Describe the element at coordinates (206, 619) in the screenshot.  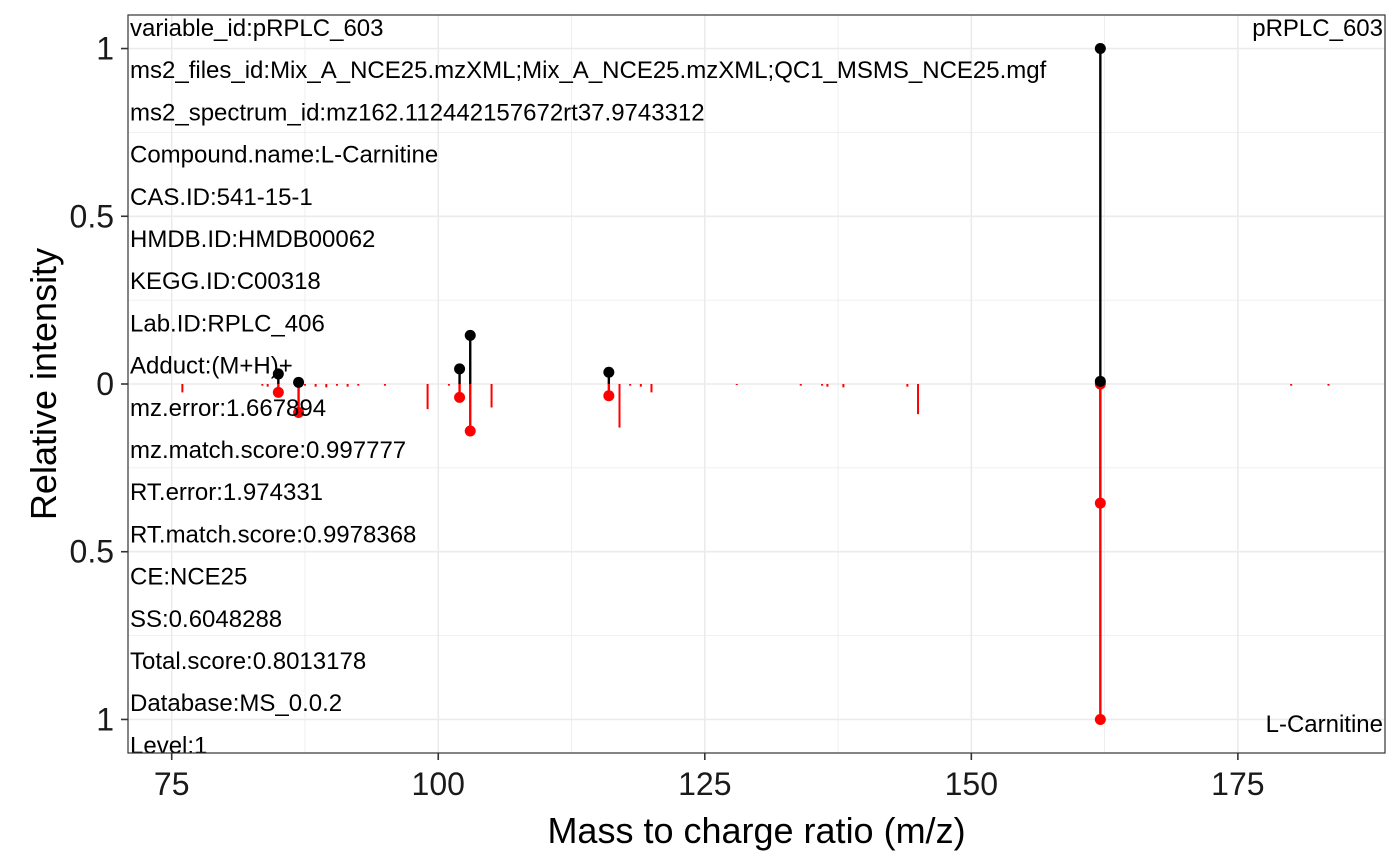
I see `annotation-line: SS:0.6048288` at that location.